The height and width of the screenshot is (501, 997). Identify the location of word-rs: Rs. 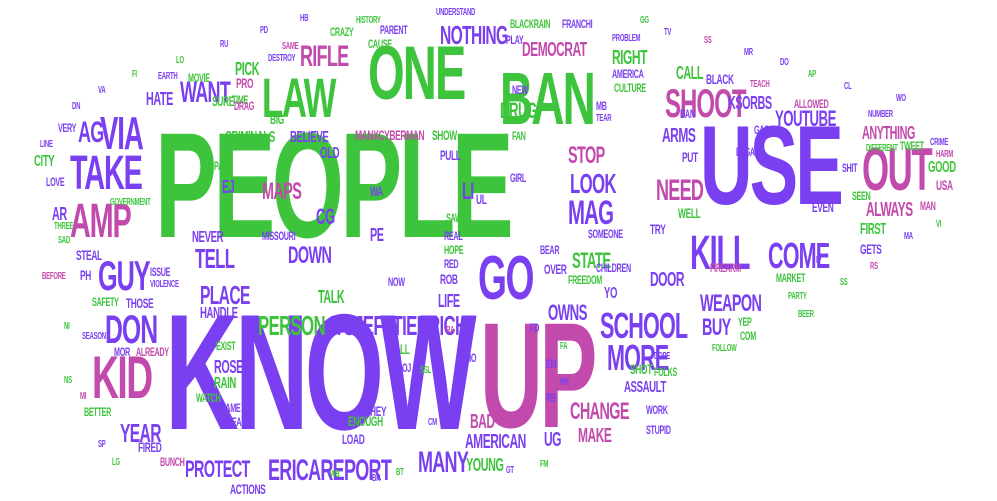
(874, 266).